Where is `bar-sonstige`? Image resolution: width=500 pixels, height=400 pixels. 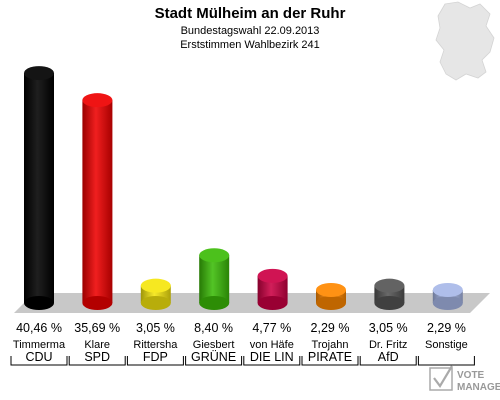
bar-sonstige is located at coordinates (447, 296).